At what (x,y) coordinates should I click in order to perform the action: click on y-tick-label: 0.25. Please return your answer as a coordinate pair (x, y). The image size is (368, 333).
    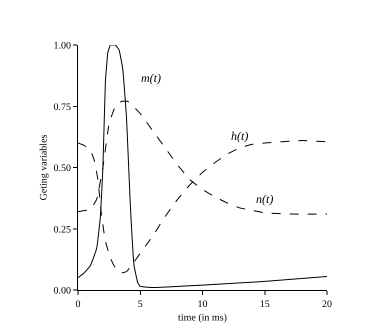
    Looking at the image, I should click on (62, 230).